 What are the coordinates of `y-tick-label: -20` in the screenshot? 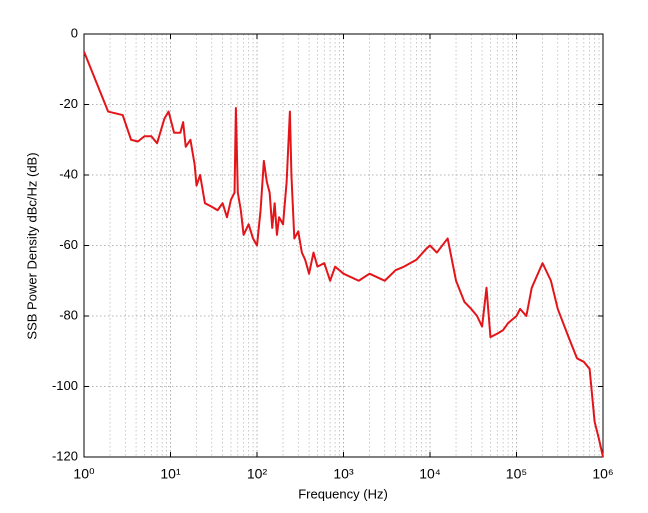 It's located at (68, 103).